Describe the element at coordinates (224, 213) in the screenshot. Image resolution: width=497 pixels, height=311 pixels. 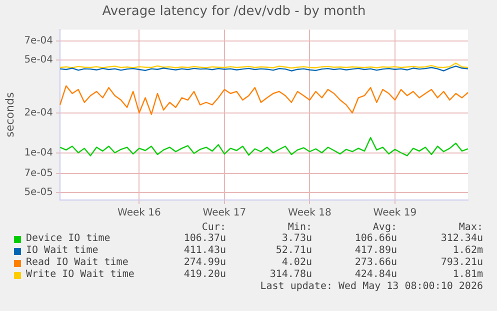
I see `x-tick-label: Week 17` at that location.